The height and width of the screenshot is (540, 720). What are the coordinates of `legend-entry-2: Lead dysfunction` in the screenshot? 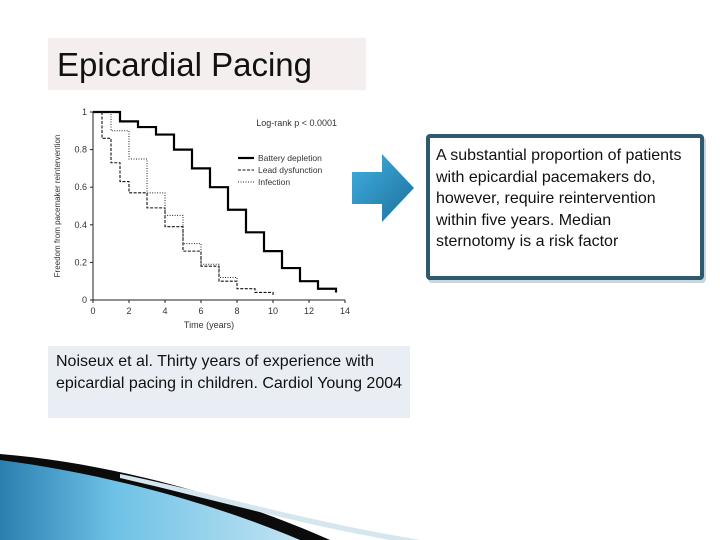 It's located at (290, 170).